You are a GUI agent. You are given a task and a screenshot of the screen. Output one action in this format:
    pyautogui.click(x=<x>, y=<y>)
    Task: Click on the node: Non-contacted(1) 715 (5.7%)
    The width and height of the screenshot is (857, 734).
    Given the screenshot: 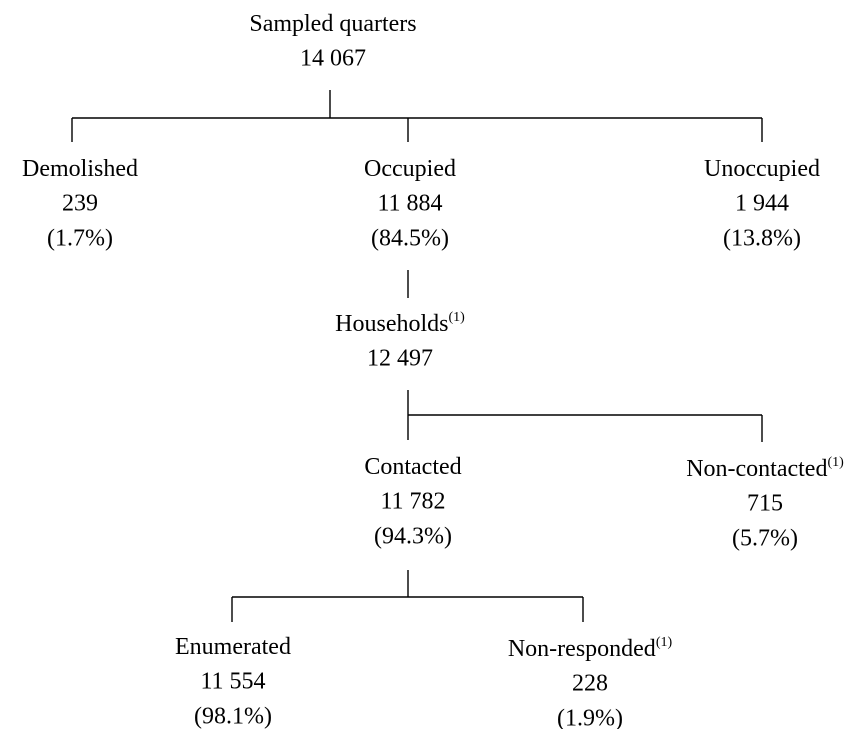 What is the action you would take?
    pyautogui.click(x=765, y=503)
    